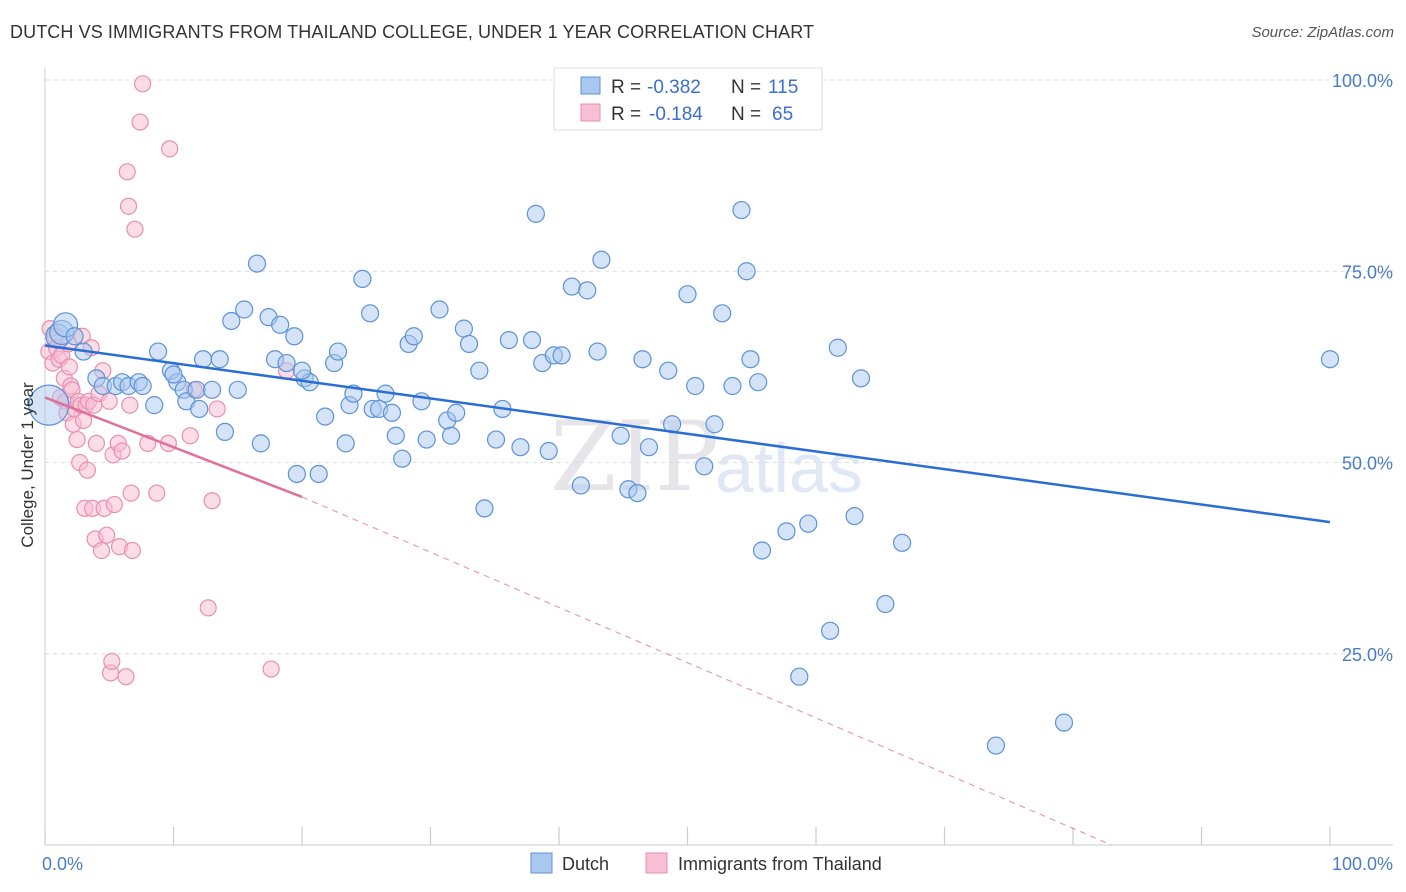 Image resolution: width=1406 pixels, height=892 pixels. Describe the element at coordinates (590, 112) in the screenshot. I see `legend-thailand-swatch` at that location.